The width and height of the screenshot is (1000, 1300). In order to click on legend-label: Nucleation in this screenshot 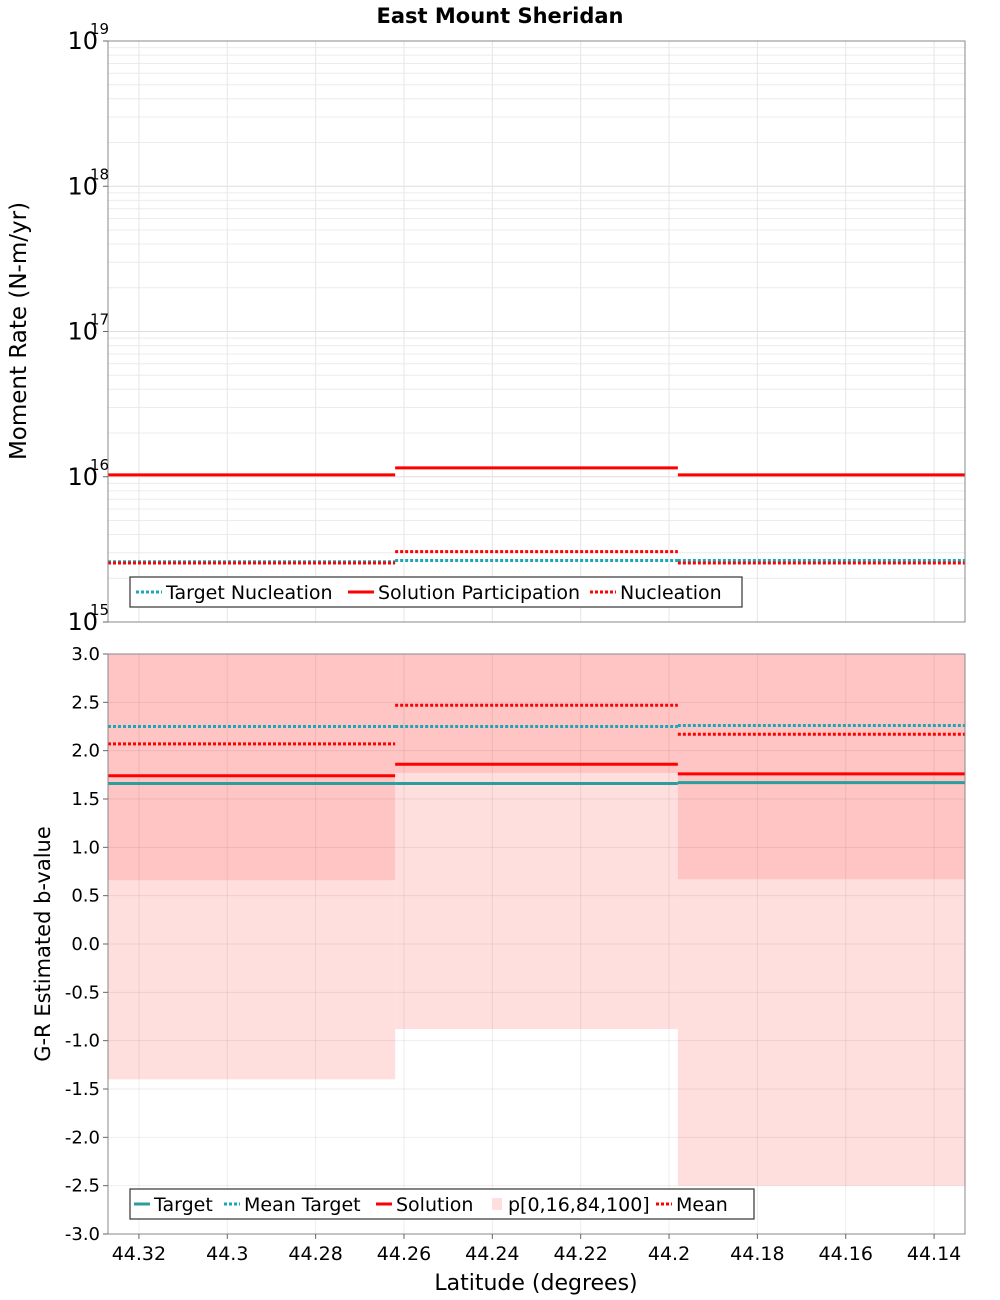, I will do `click(671, 593)`.